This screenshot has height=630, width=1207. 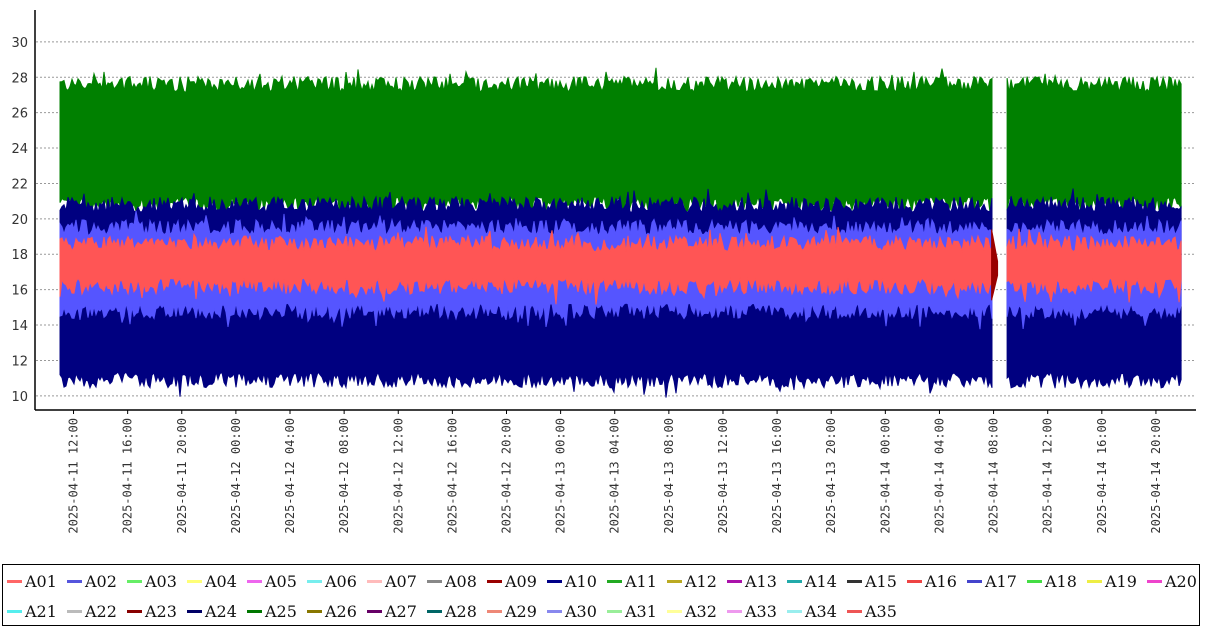 What do you see at coordinates (581, 611) in the screenshot?
I see `legend-label: A30` at bounding box center [581, 611].